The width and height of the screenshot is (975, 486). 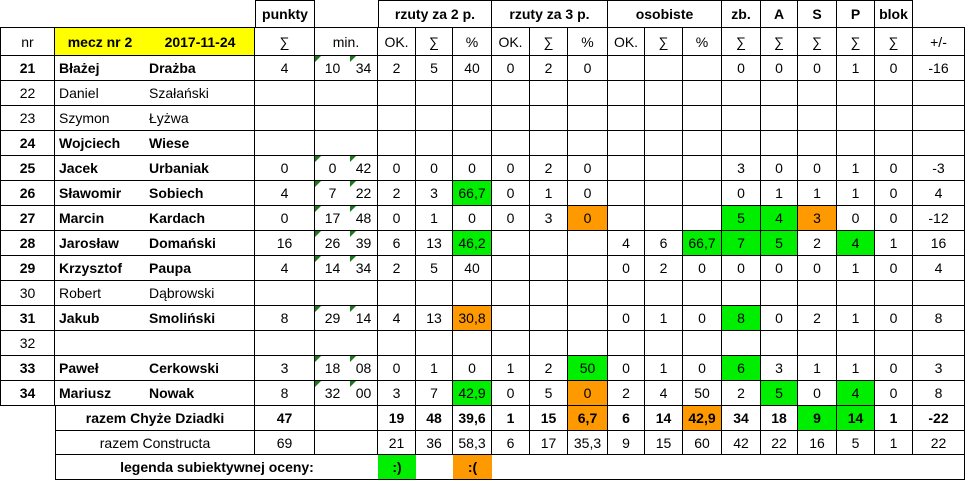 What do you see at coordinates (27, 243) in the screenshot?
I see `player-nr: 28` at bounding box center [27, 243].